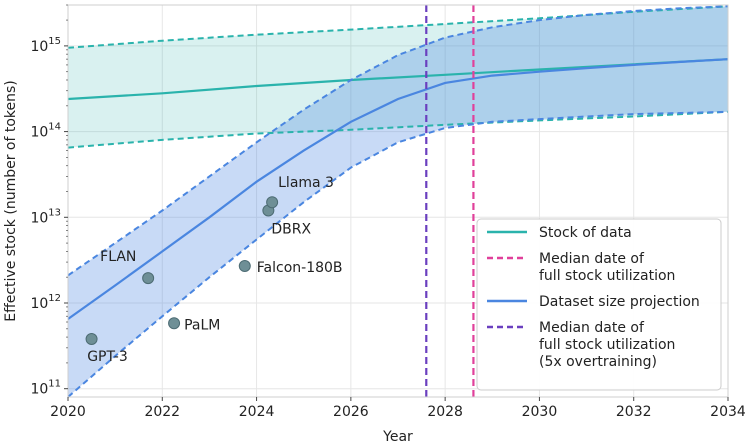  What do you see at coordinates (68, 412) in the screenshot?
I see `x-tick-label: 2020` at bounding box center [68, 412].